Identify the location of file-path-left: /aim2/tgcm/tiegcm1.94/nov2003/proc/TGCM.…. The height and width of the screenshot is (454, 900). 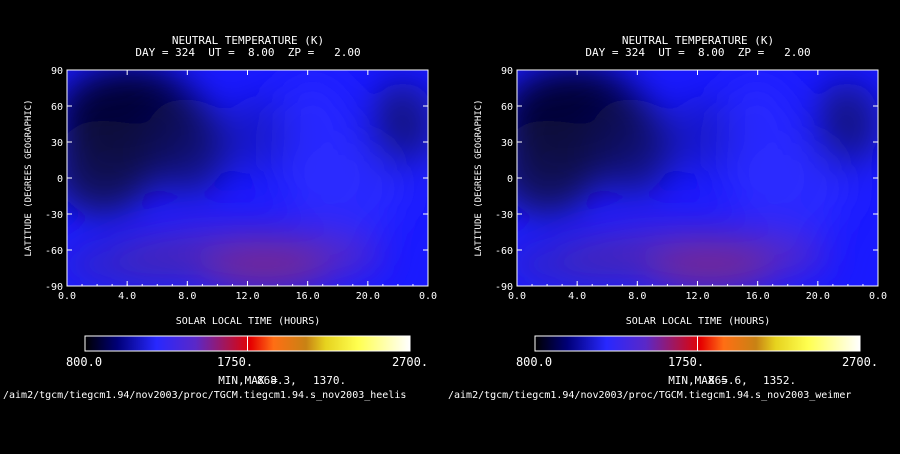
(204, 395).